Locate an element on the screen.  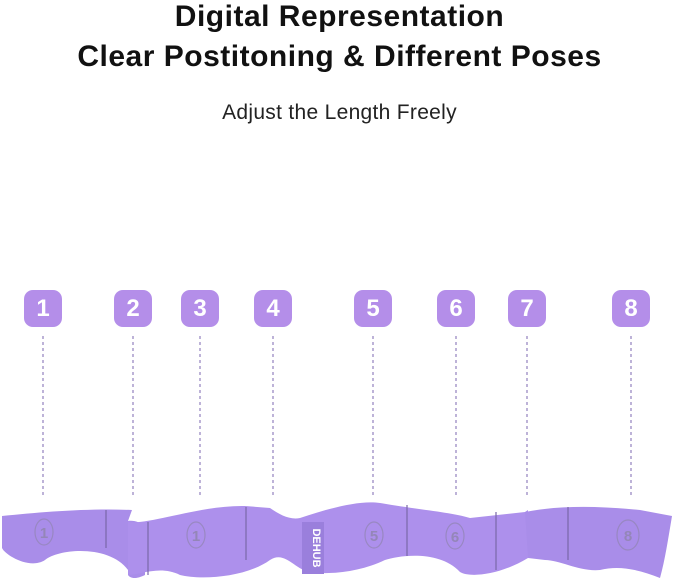
band-number-6: 6 is located at coordinates (455, 537).